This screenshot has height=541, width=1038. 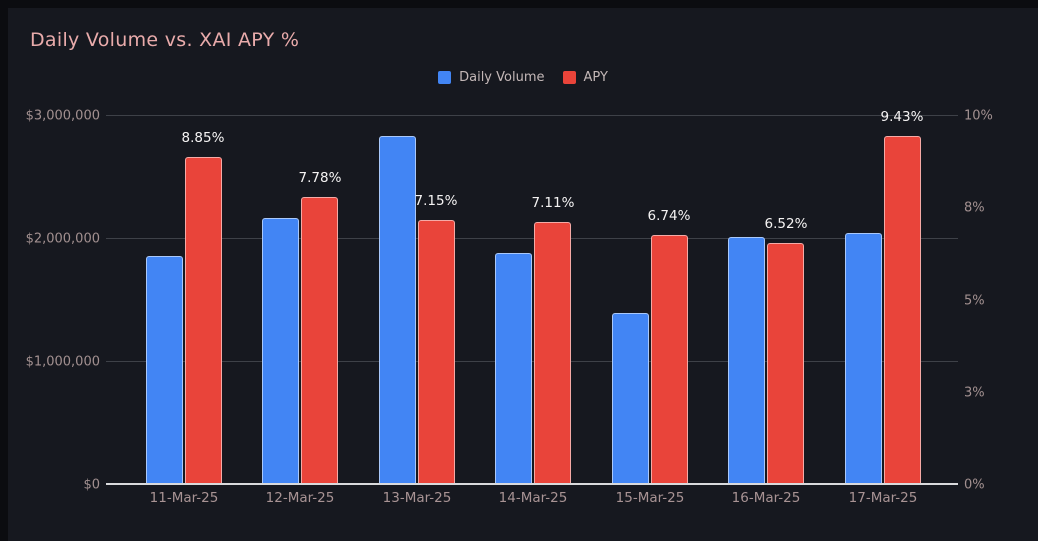 What do you see at coordinates (300, 498) in the screenshot?
I see `x-axis-label: 12-Mar-25` at bounding box center [300, 498].